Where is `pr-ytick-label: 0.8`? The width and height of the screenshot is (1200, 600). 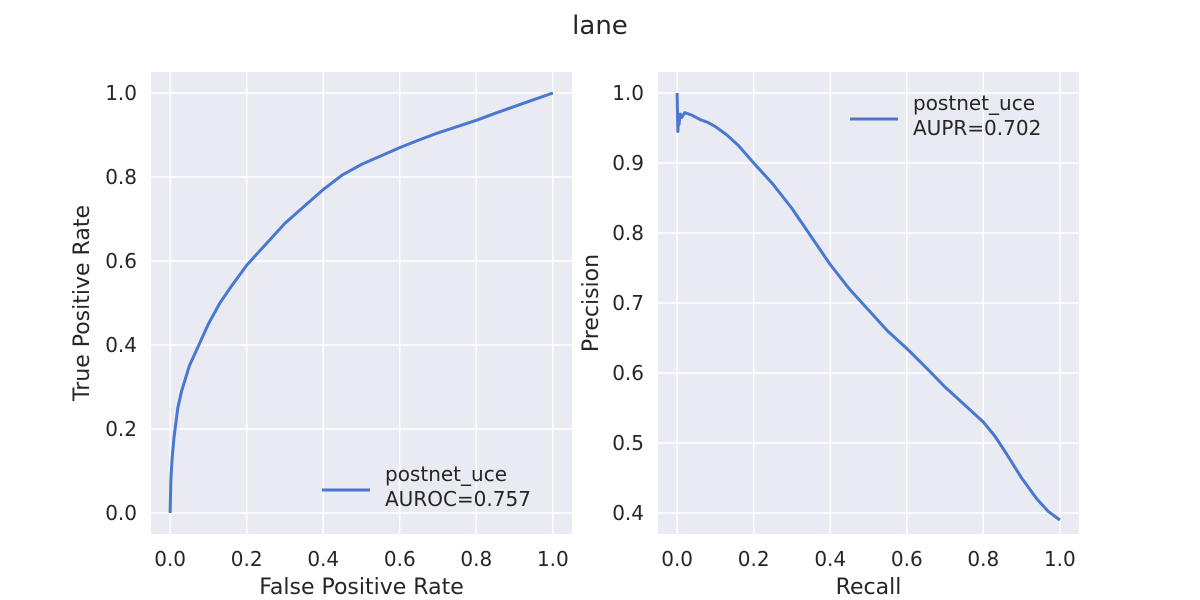
pr-ytick-label: 0.8 is located at coordinates (628, 233).